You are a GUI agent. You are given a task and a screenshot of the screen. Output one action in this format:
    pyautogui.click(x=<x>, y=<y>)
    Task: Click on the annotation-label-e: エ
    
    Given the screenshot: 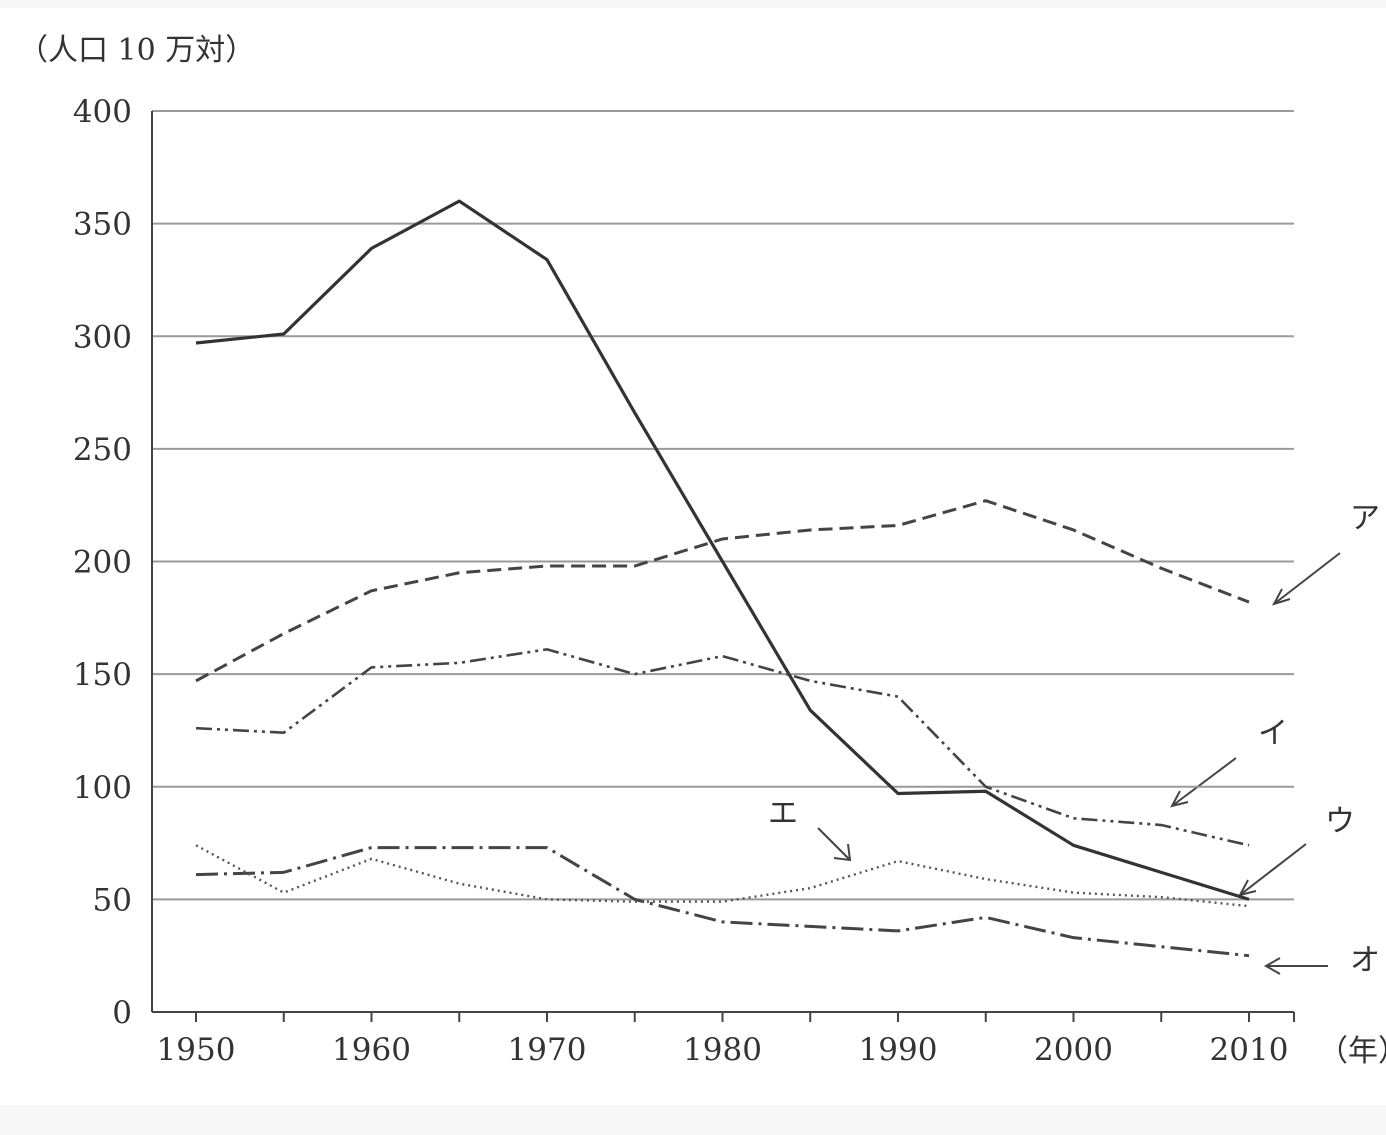 What is the action you would take?
    pyautogui.click(x=783, y=813)
    